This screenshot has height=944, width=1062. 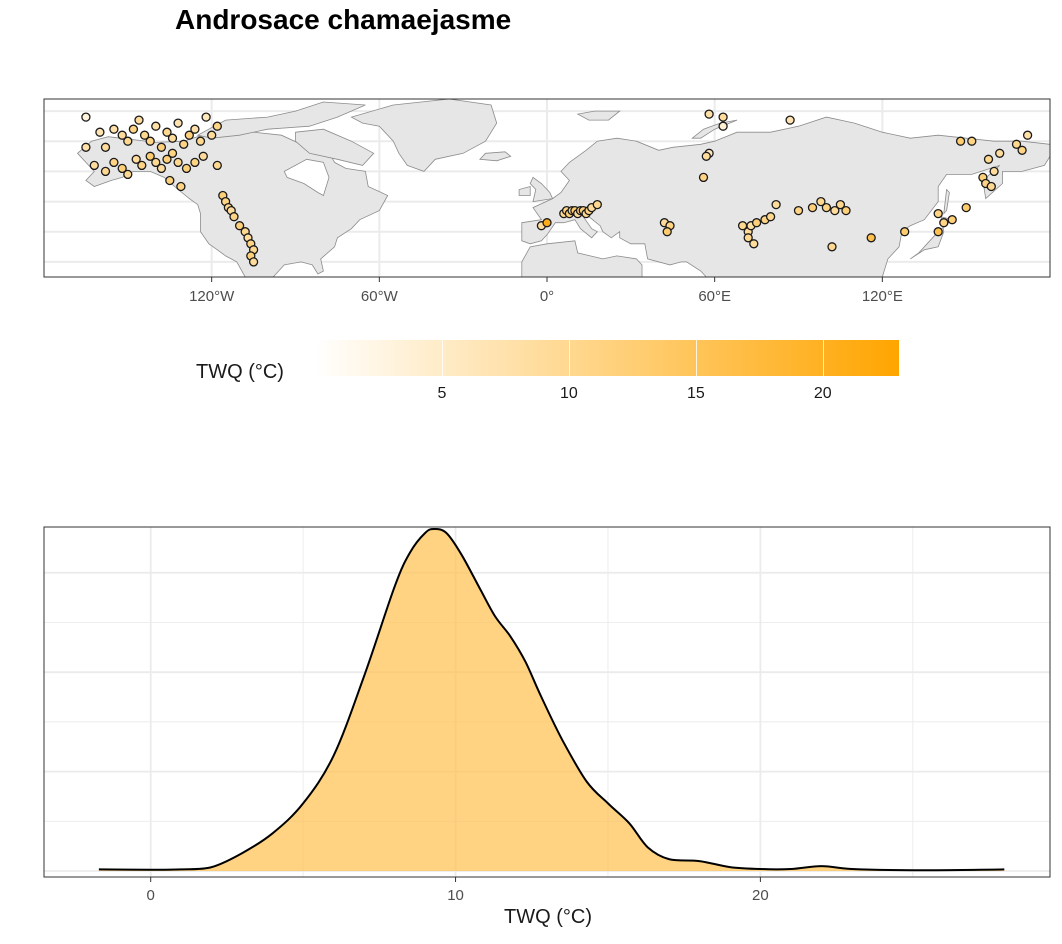 I want to click on density-x-axis: 0 10 20, so click(x=458, y=890).